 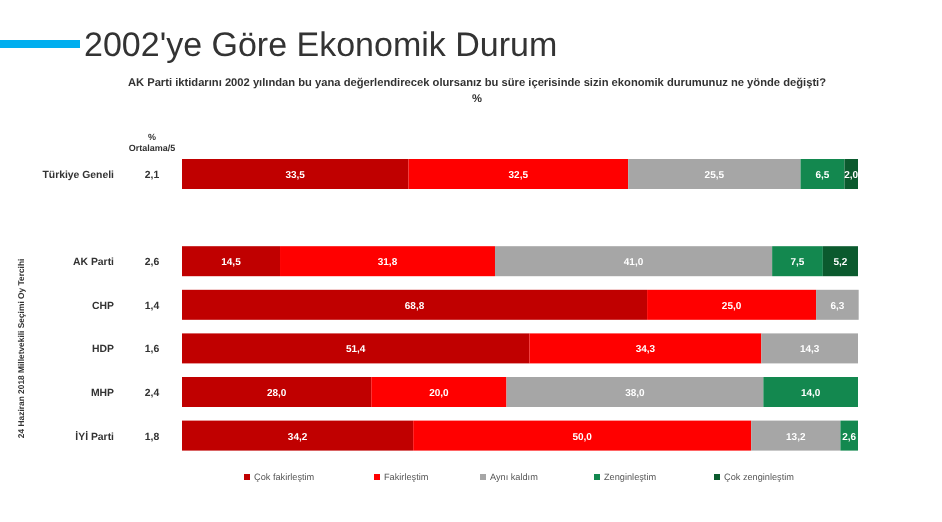 What do you see at coordinates (321, 45) in the screenshot?
I see `chart-title: 2002'ye Göre Ekonomik Durum` at bounding box center [321, 45].